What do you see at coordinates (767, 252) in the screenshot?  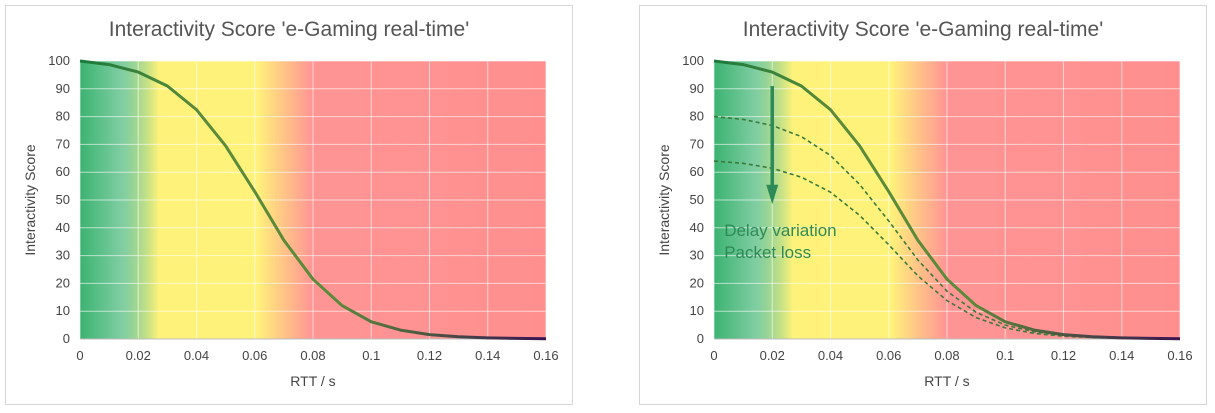 I see `annotation-label: Packet loss` at bounding box center [767, 252].